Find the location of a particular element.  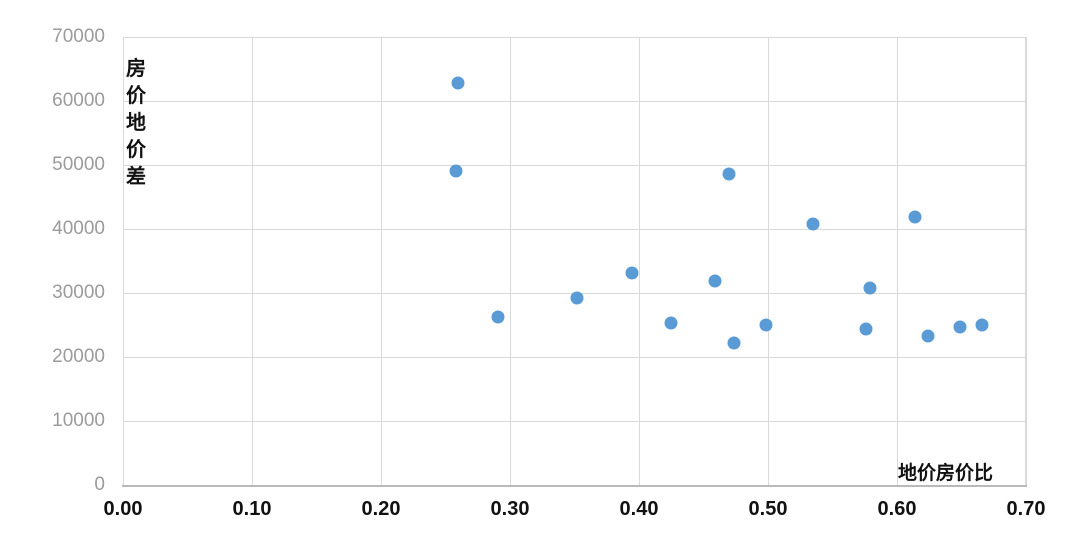

y-tick-label: 60000 is located at coordinates (78, 100).